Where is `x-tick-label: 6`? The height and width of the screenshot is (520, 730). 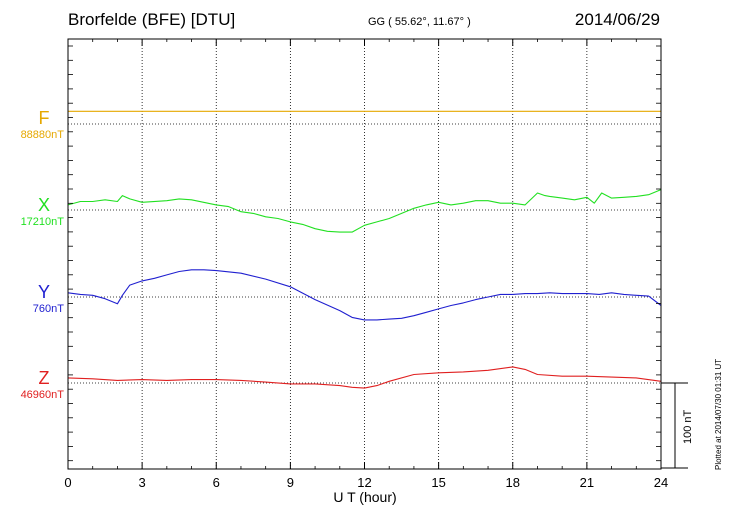
x-tick-label: 6 is located at coordinates (216, 482).